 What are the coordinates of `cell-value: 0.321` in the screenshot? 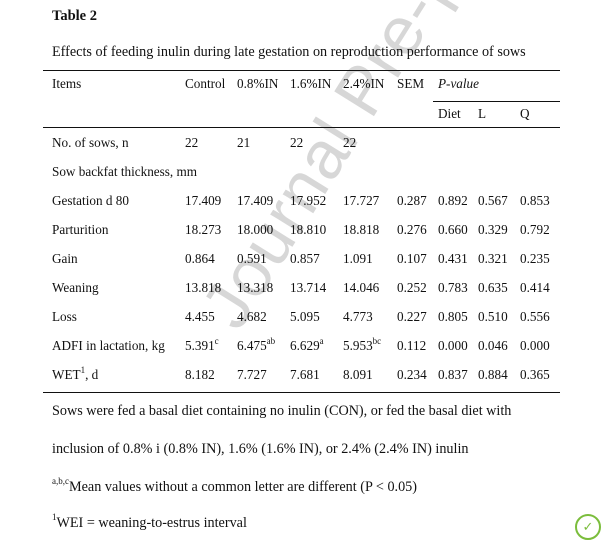 It's located at (493, 258).